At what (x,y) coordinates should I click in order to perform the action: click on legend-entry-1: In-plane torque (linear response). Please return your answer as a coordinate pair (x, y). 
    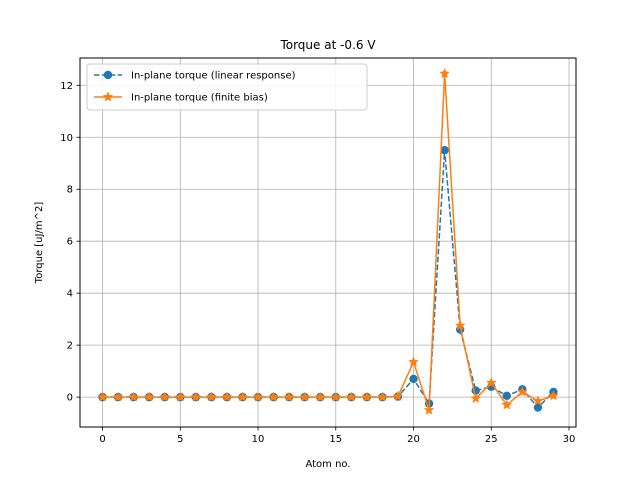
    Looking at the image, I should click on (195, 76).